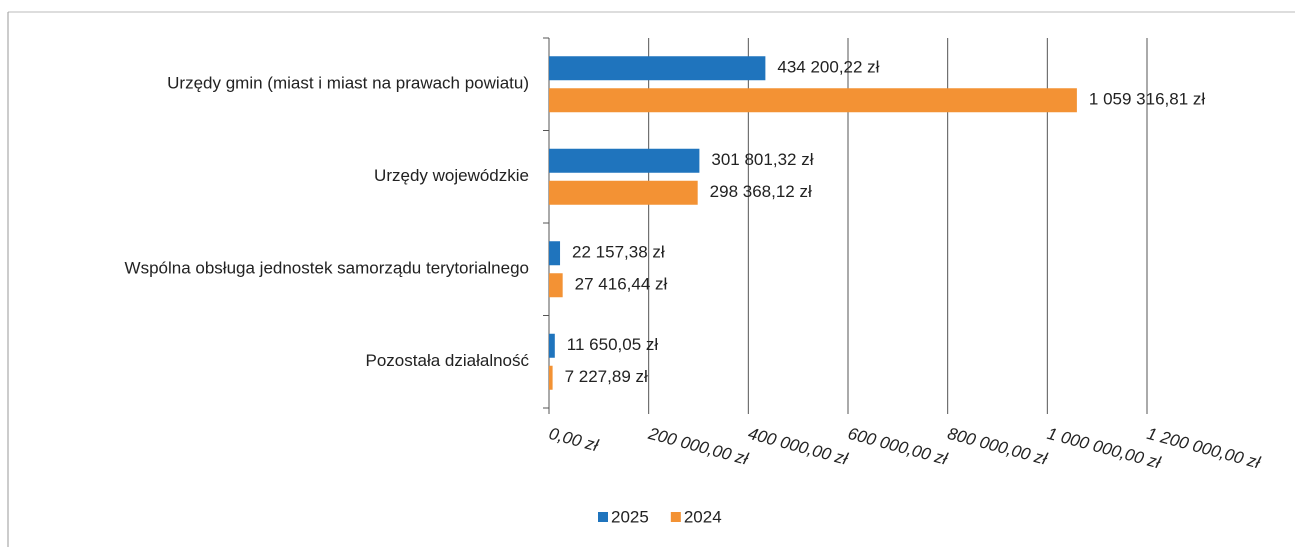 This screenshot has height=547, width=1303. Describe the element at coordinates (762, 159) in the screenshot. I see `data-label: 301 801,32 zł` at that location.